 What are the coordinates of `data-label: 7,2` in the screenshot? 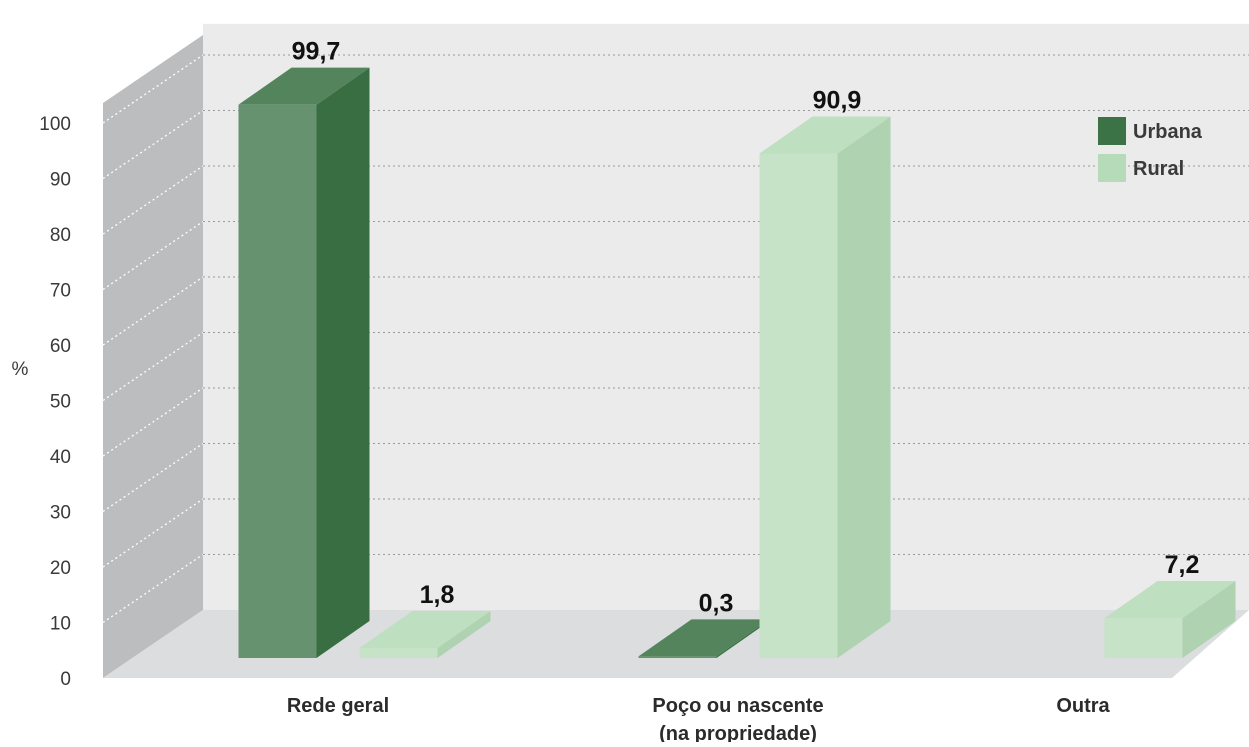 It's located at (1182, 565).